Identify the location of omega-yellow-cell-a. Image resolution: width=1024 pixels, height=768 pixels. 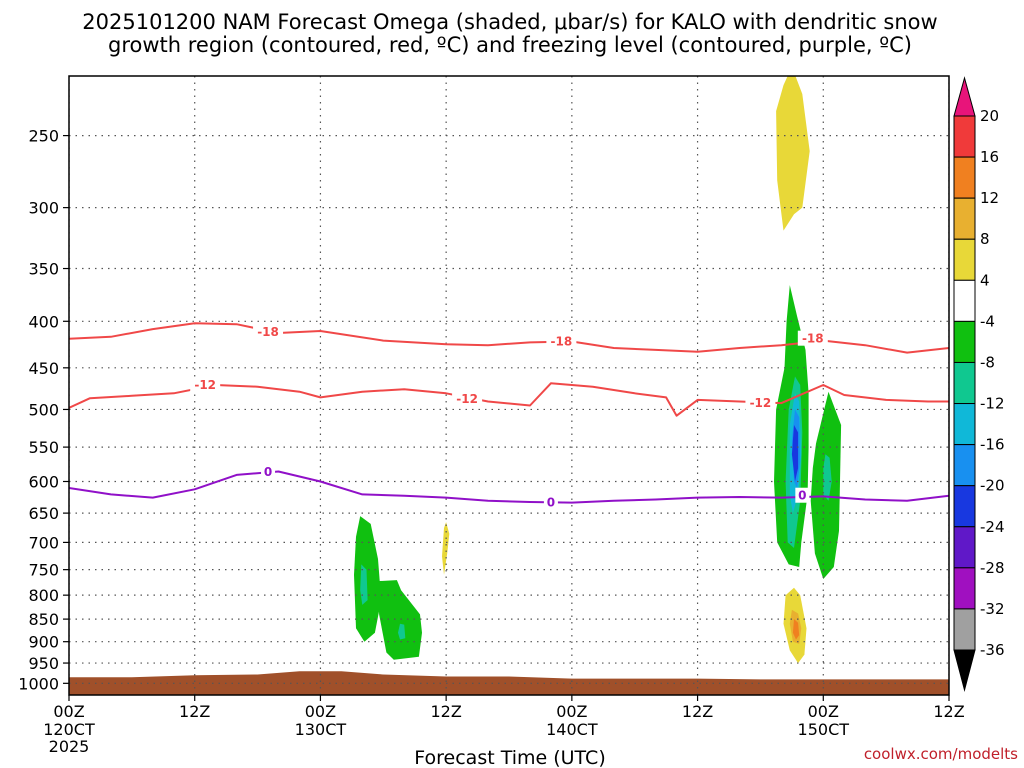
(446, 548).